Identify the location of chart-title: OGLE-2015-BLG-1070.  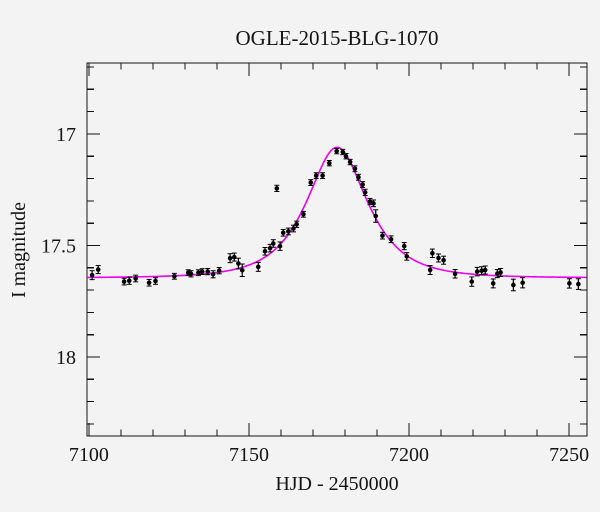
(337, 38).